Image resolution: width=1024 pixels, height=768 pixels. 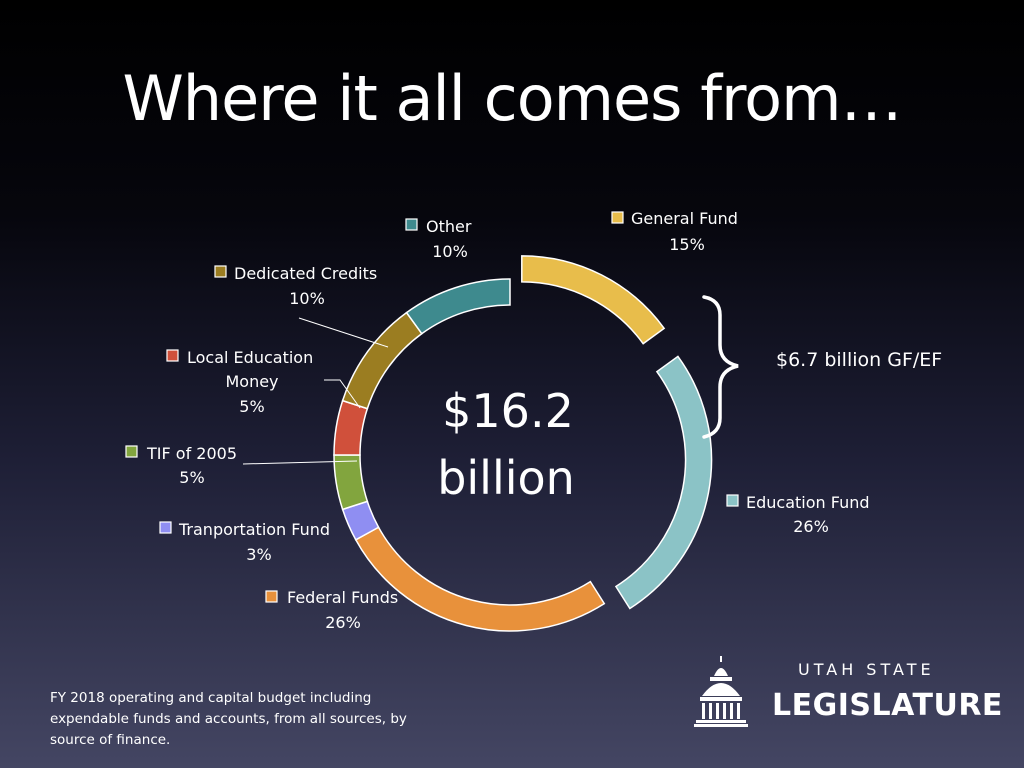 What do you see at coordinates (798, 514) in the screenshot?
I see `legend-label-education-fund: Education Fund 26%` at bounding box center [798, 514].